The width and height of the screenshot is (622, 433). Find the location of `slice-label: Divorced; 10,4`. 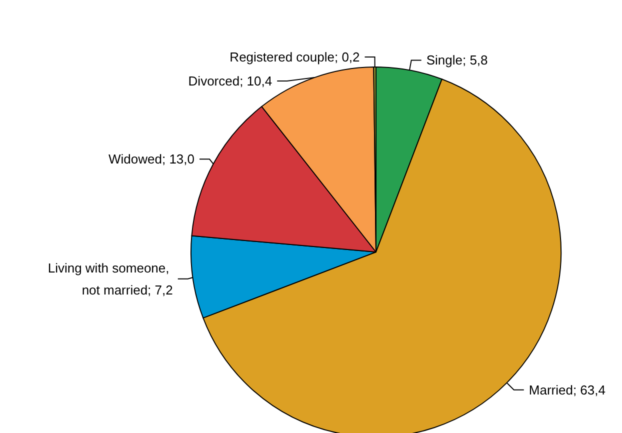

slice-label: Divorced; 10,4 is located at coordinates (230, 81).